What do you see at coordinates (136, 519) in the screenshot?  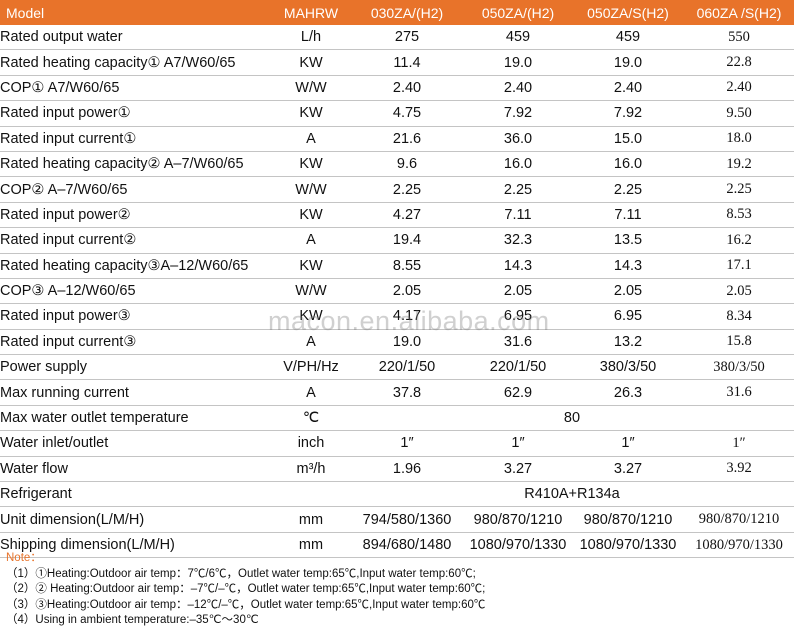 I see `row-label: Unit dimension(L/M/H)` at bounding box center [136, 519].